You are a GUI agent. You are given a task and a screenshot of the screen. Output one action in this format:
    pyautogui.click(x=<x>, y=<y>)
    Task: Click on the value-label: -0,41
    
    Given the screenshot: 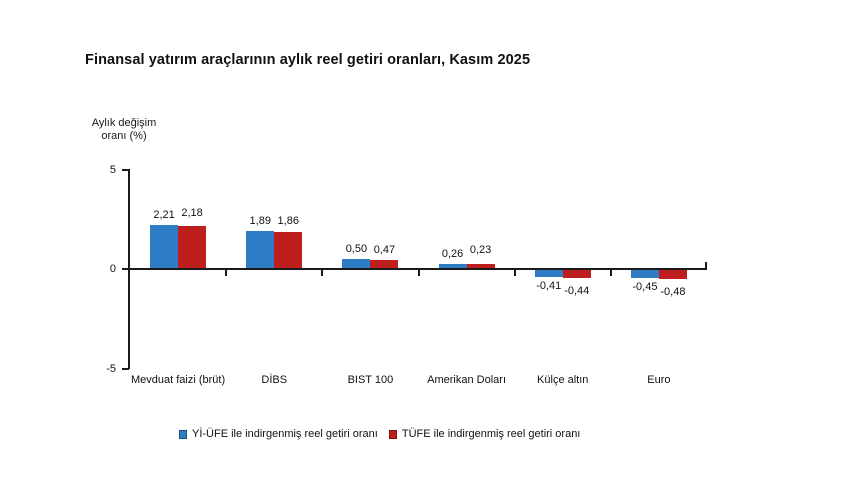 What is the action you would take?
    pyautogui.click(x=549, y=286)
    